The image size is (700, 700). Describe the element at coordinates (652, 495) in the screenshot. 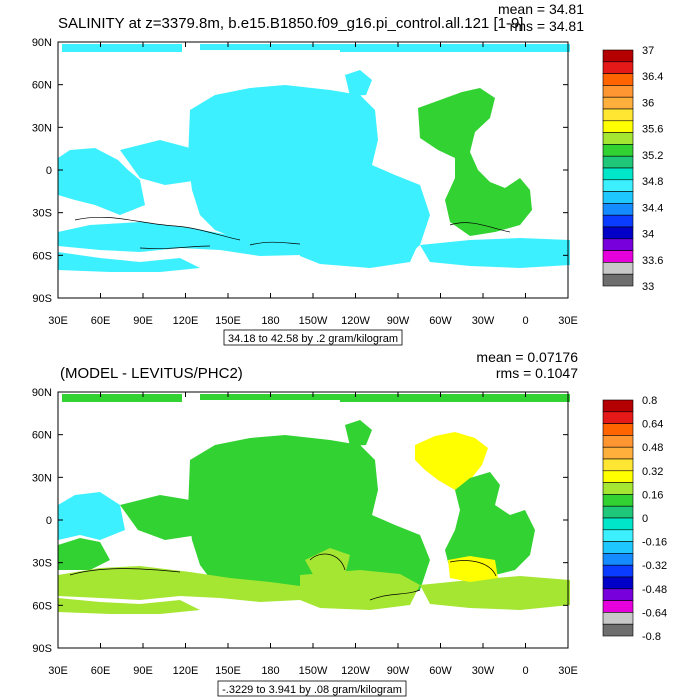

I see `colorbar-label: 0.16` at that location.